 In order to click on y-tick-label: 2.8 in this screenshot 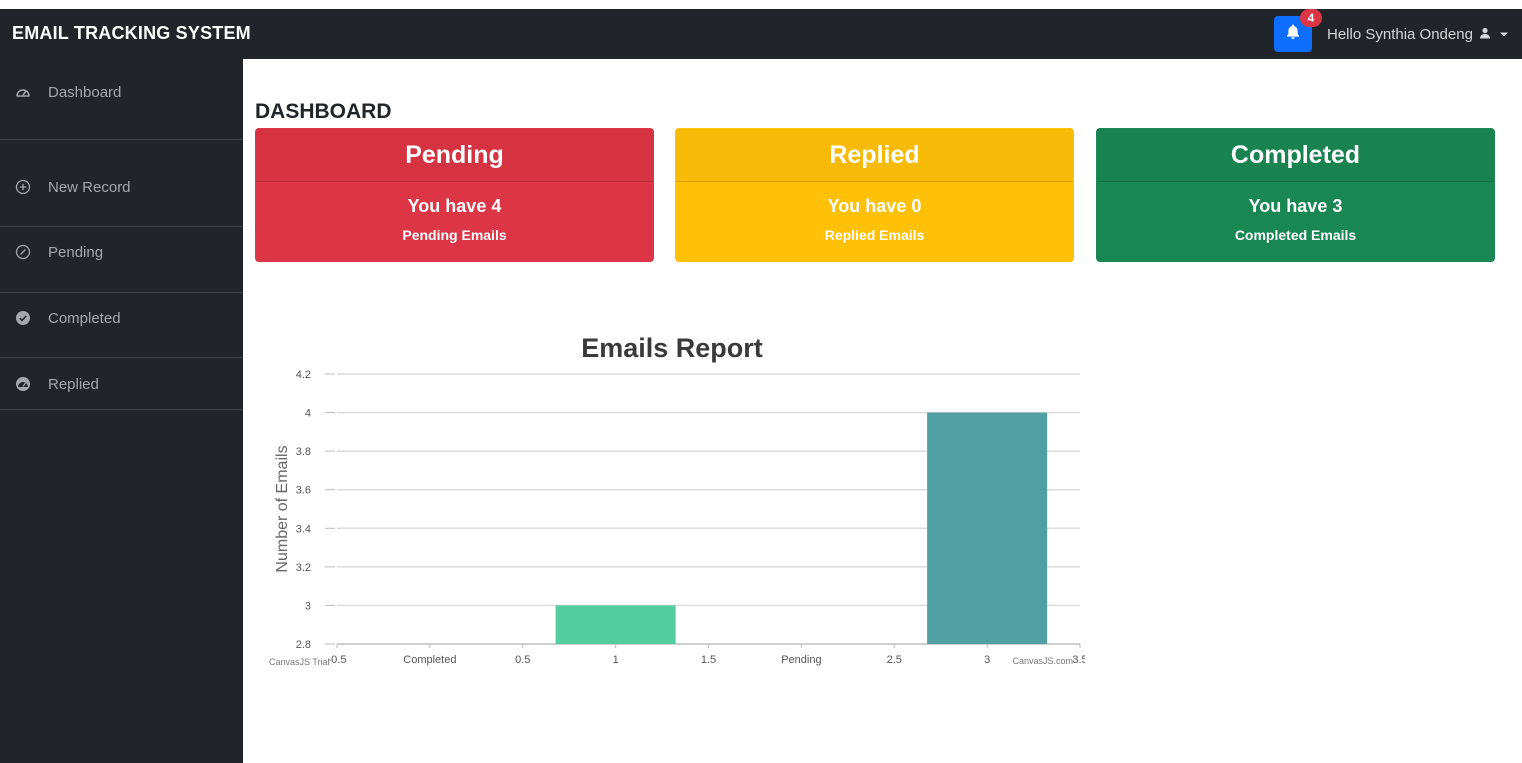, I will do `click(303, 645)`.